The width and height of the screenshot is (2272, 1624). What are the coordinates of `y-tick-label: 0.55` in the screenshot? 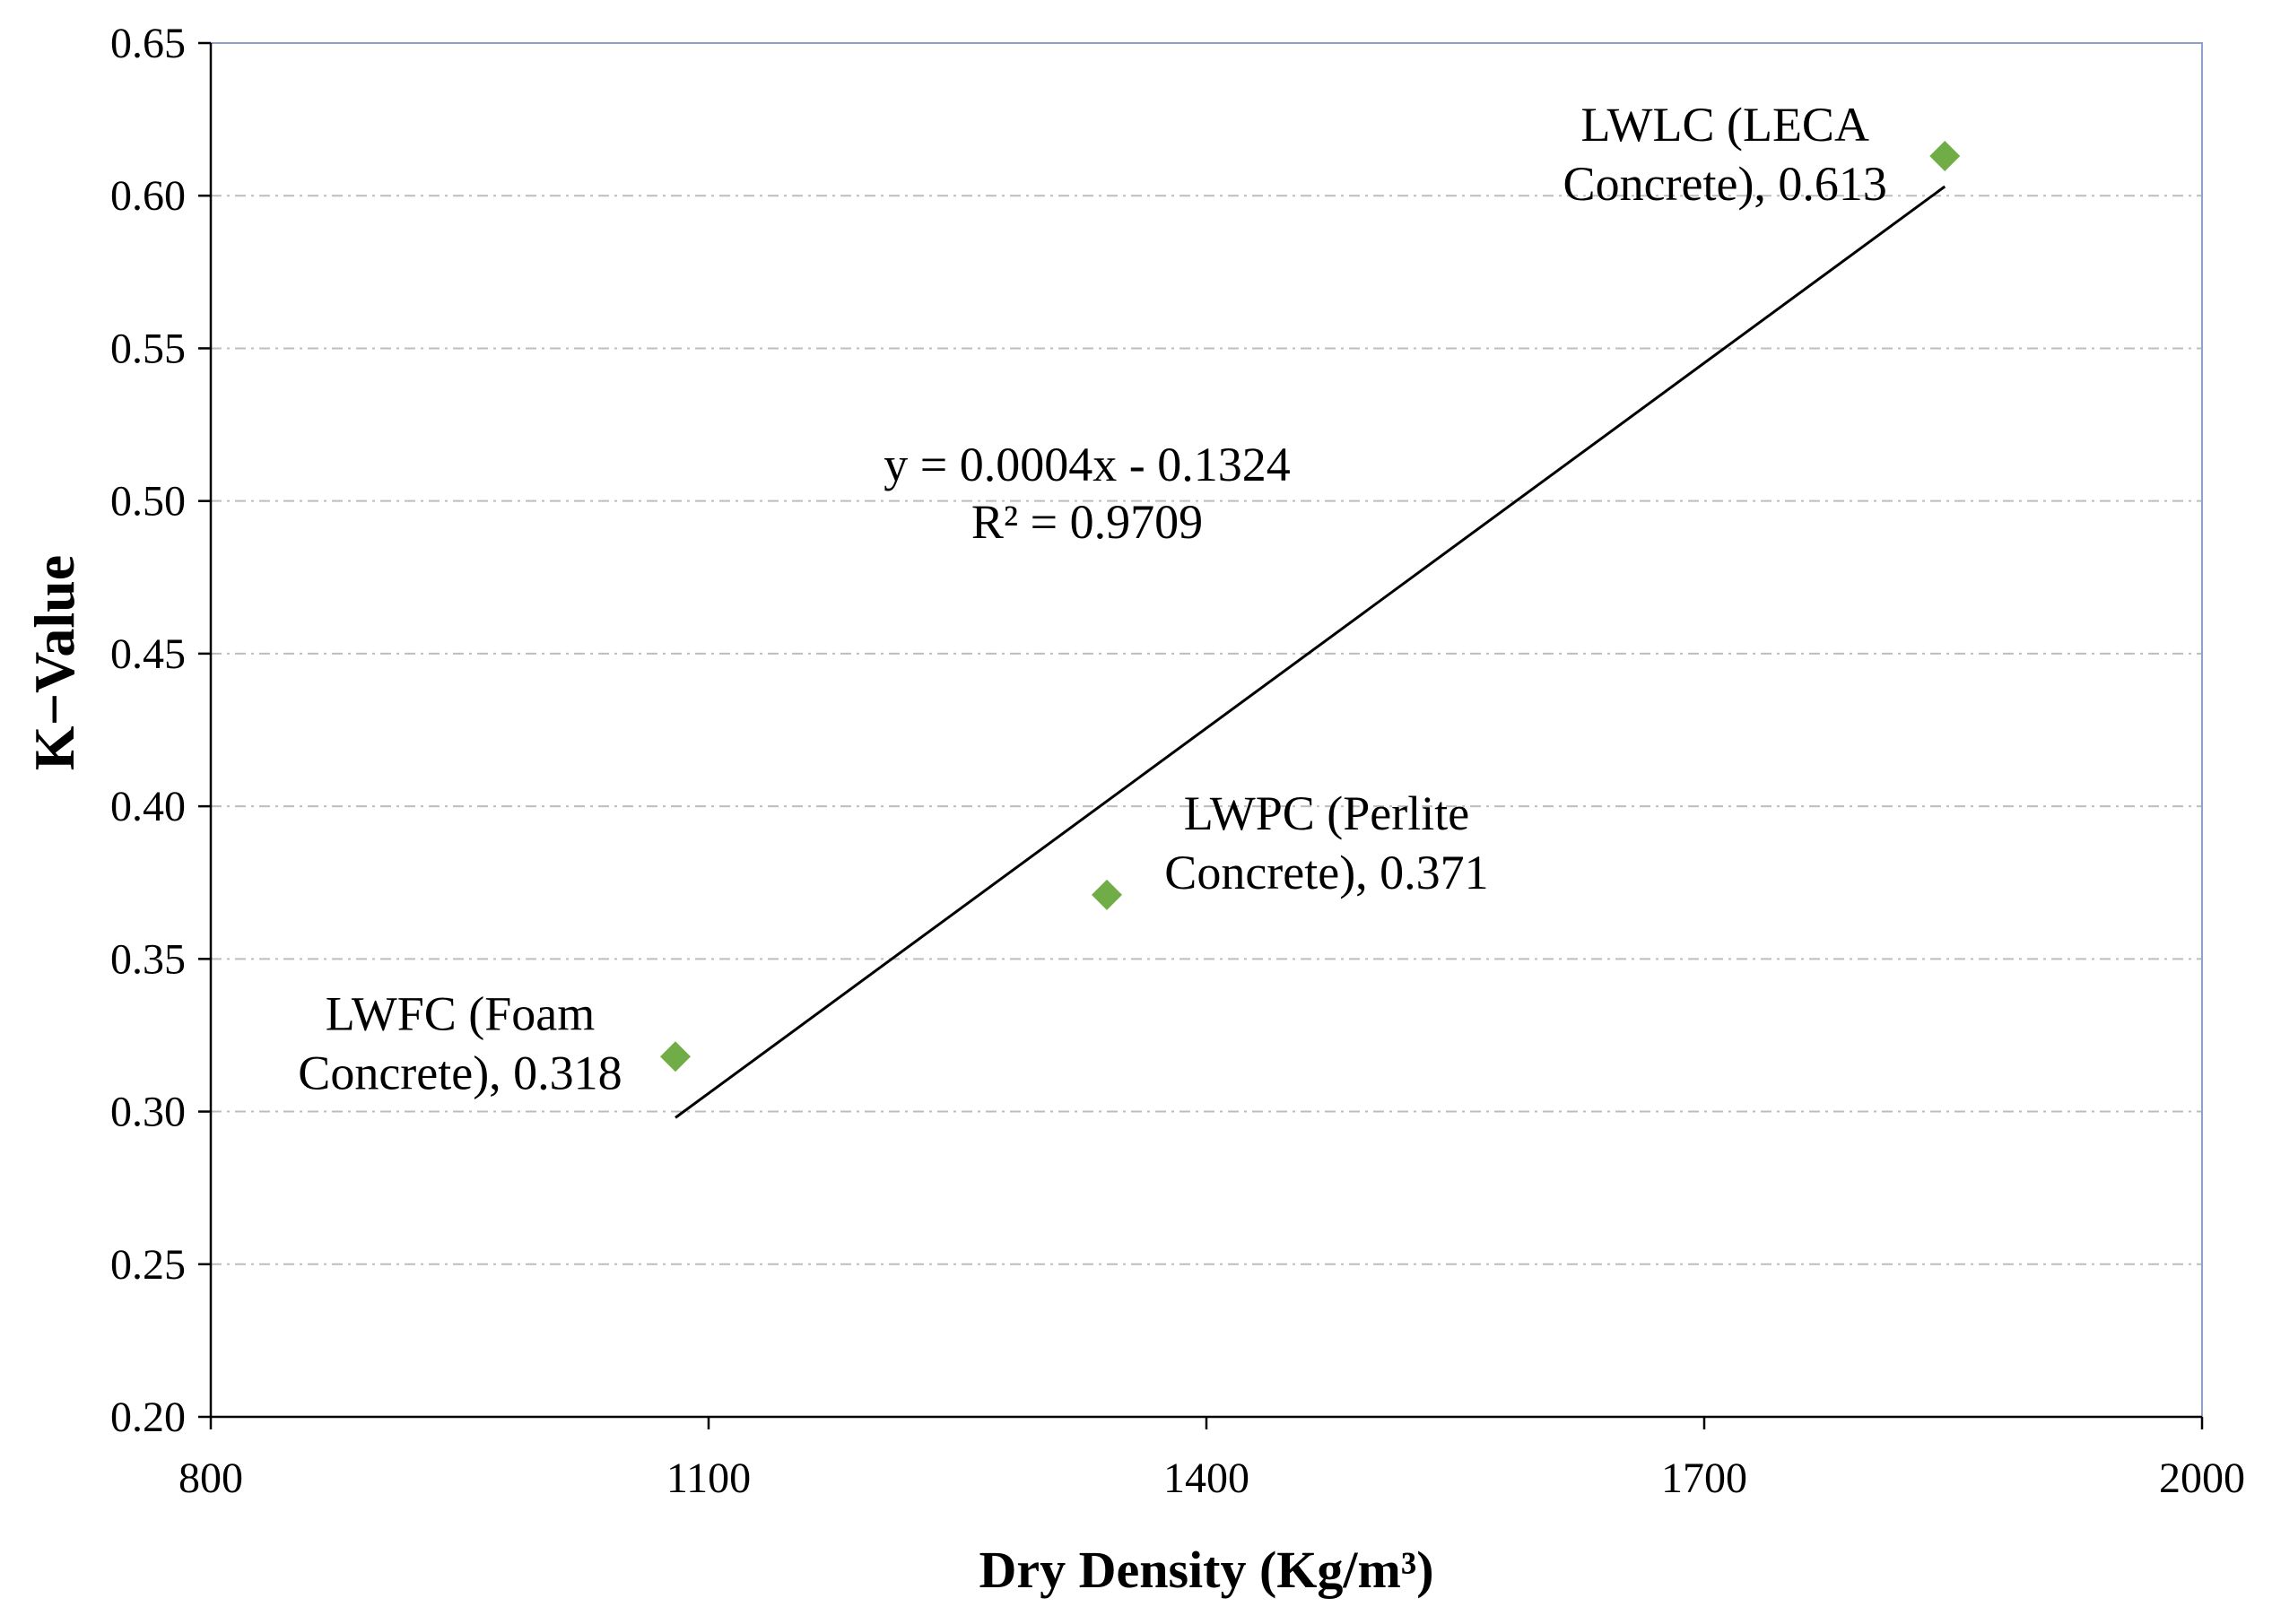 It's located at (148, 348).